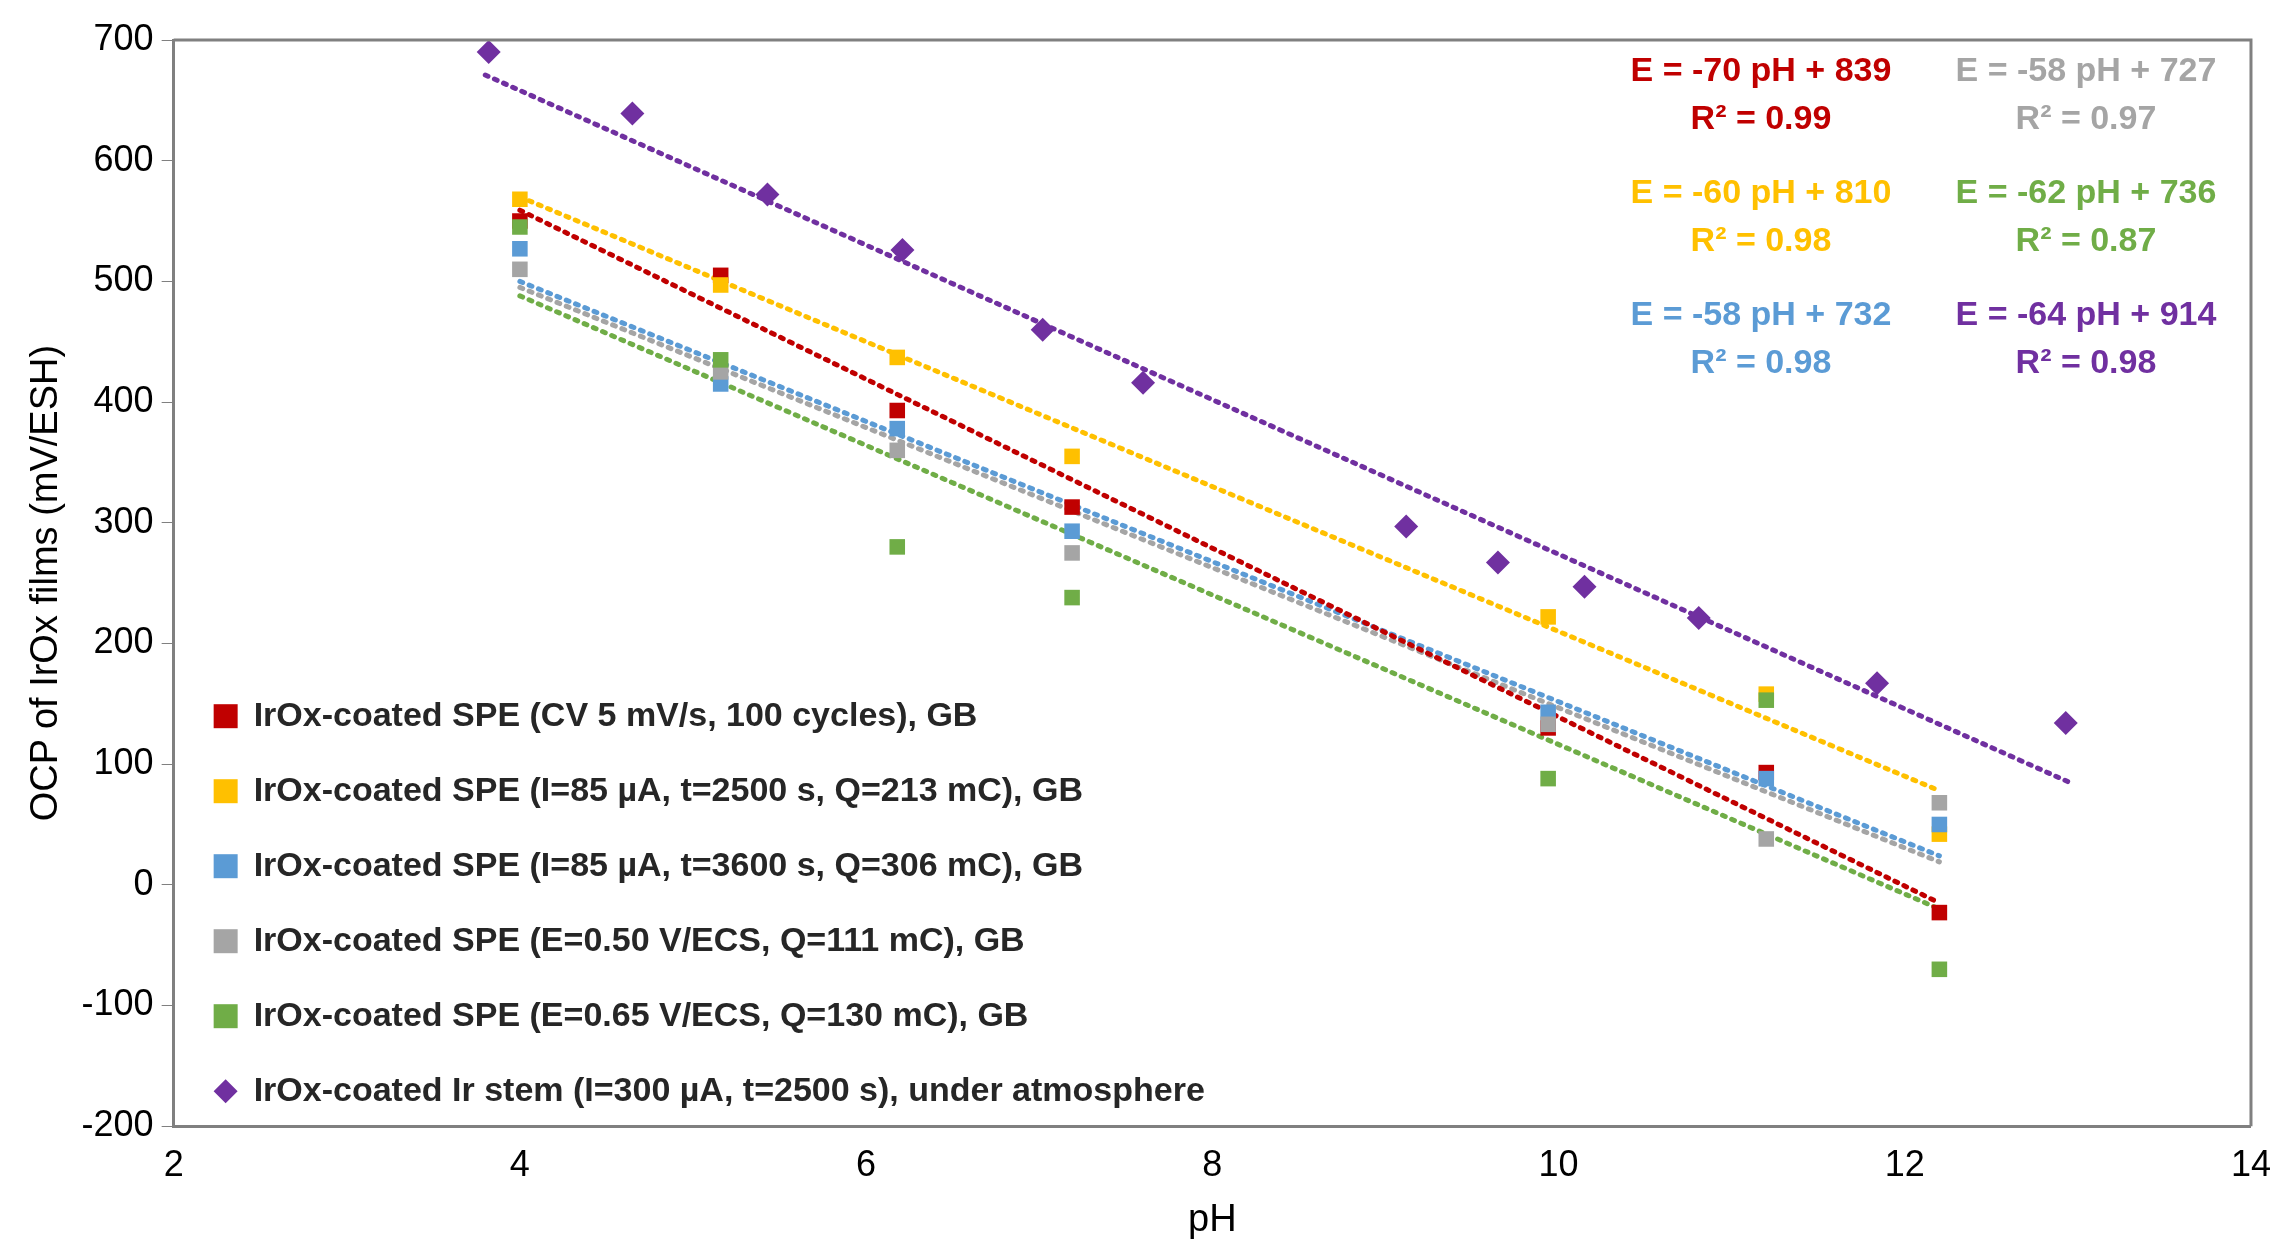  I want to click on y-tick-label: 200, so click(123, 641).